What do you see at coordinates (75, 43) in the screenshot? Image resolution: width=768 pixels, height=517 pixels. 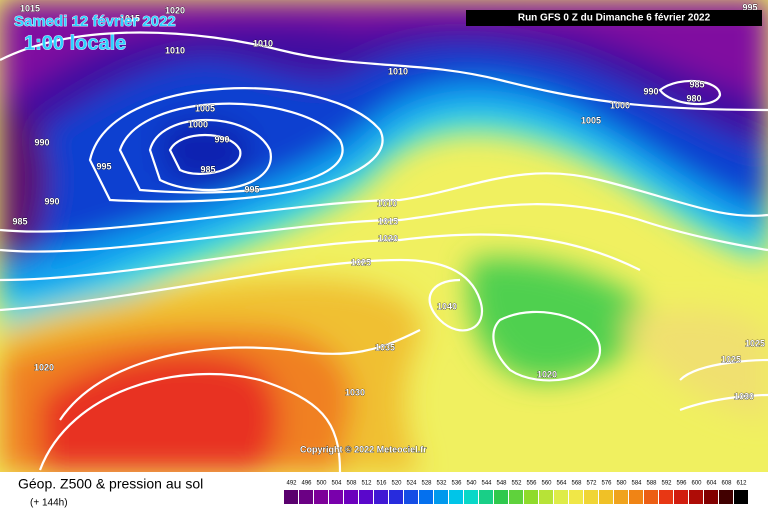 I see `forecast-time: 1:00 locale` at bounding box center [75, 43].